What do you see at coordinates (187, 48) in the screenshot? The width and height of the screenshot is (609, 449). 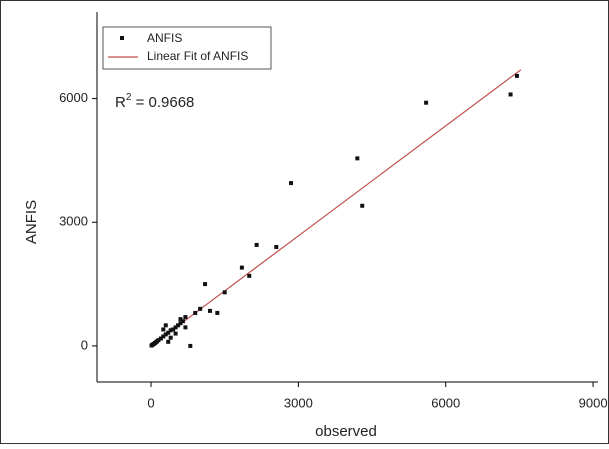 I see `legend` at bounding box center [187, 48].